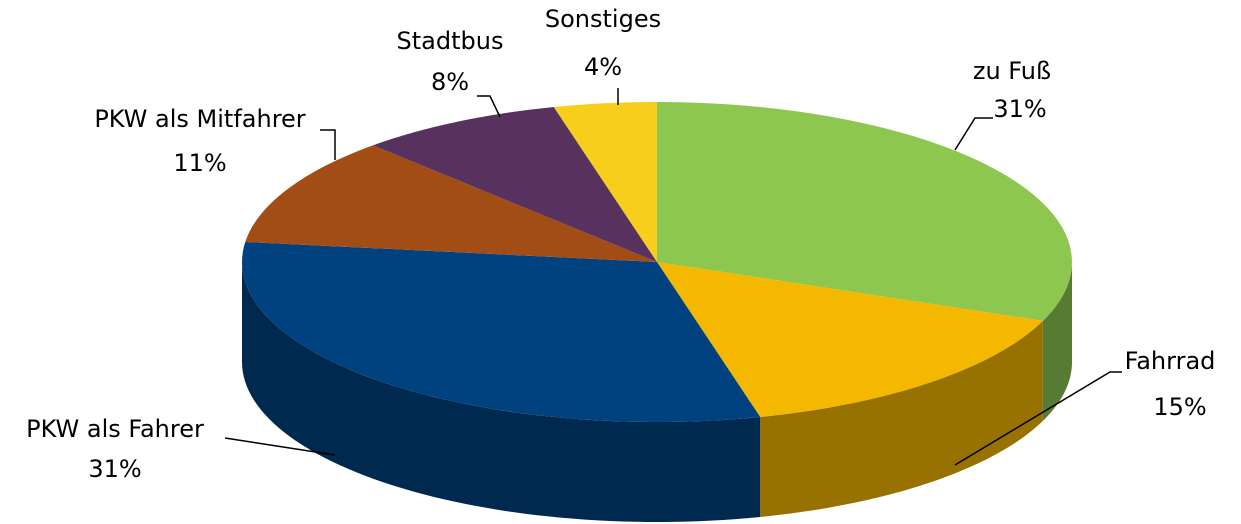 The width and height of the screenshot is (1241, 524). I want to click on slice-value-label: 4%, so click(603, 67).